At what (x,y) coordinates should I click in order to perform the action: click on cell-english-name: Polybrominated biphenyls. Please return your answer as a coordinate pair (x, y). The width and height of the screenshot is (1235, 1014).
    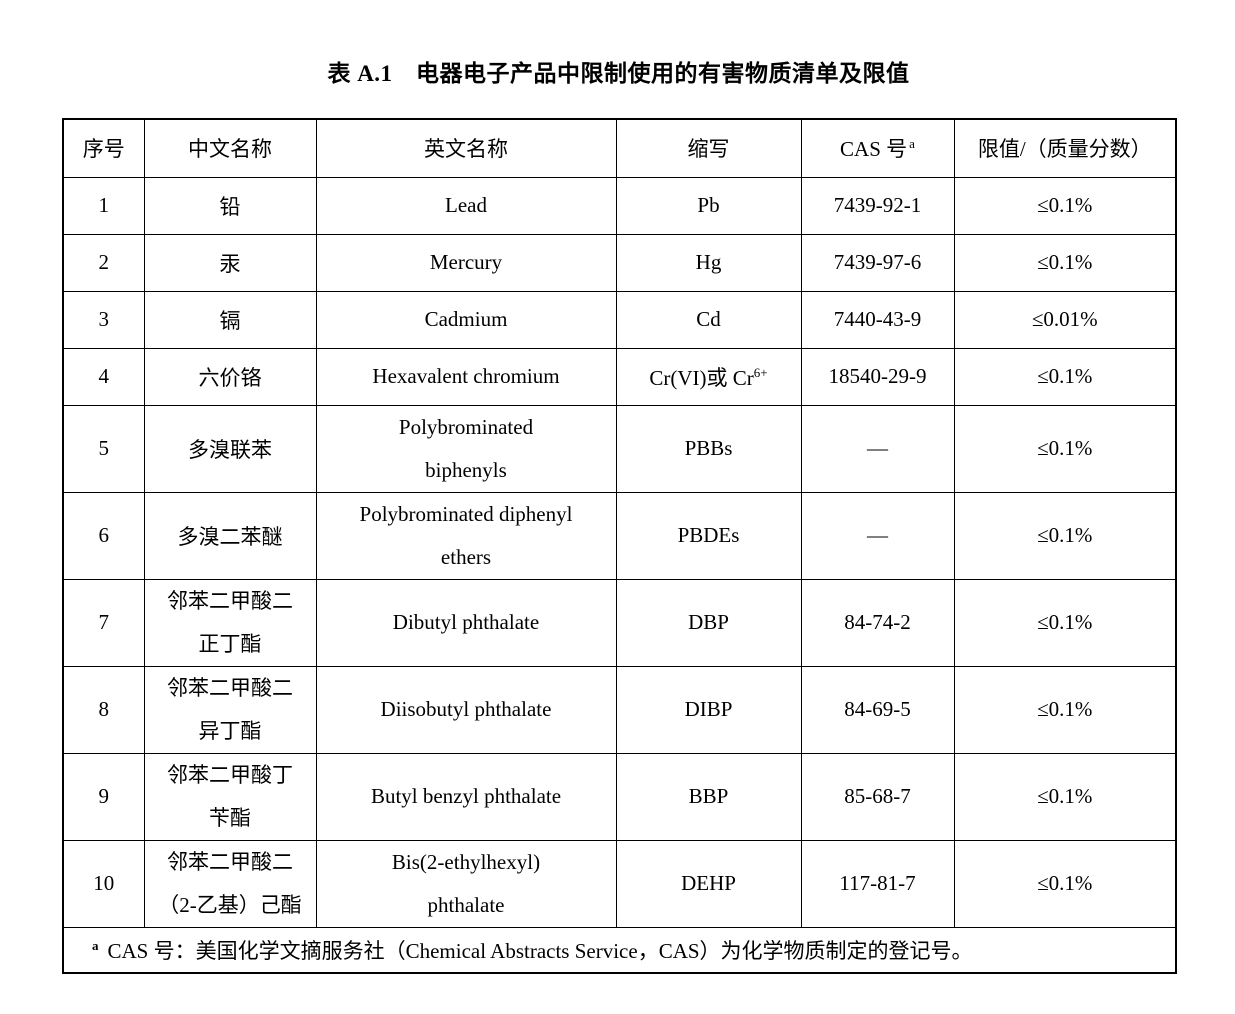
    Looking at the image, I should click on (466, 448).